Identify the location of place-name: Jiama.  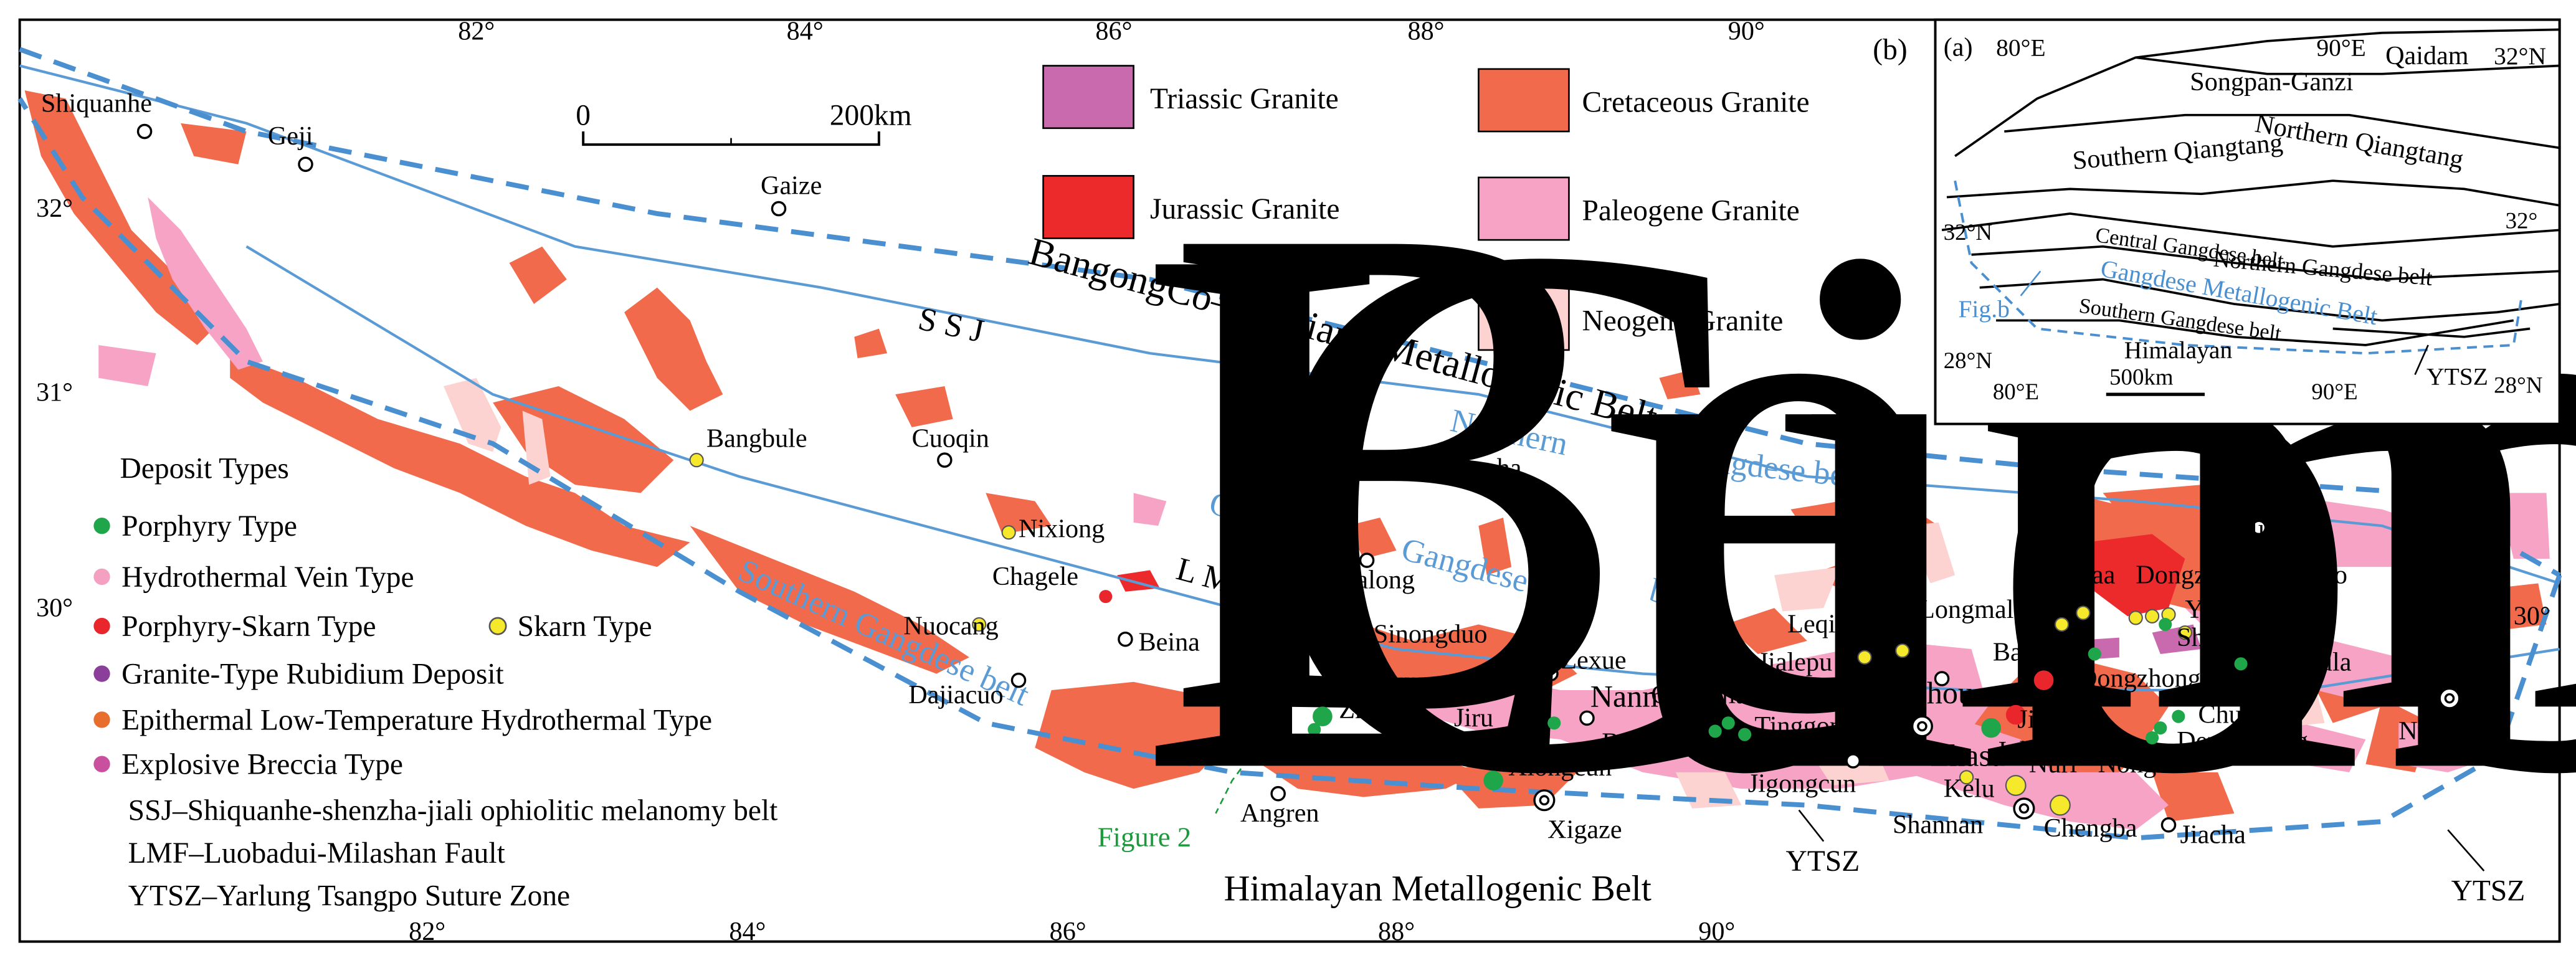
(2048, 719).